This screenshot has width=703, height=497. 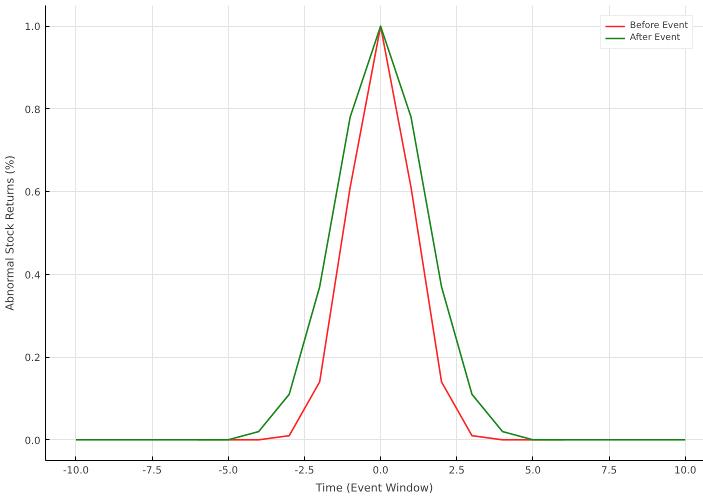 What do you see at coordinates (659, 26) in the screenshot?
I see `legend-label: Before Event` at bounding box center [659, 26].